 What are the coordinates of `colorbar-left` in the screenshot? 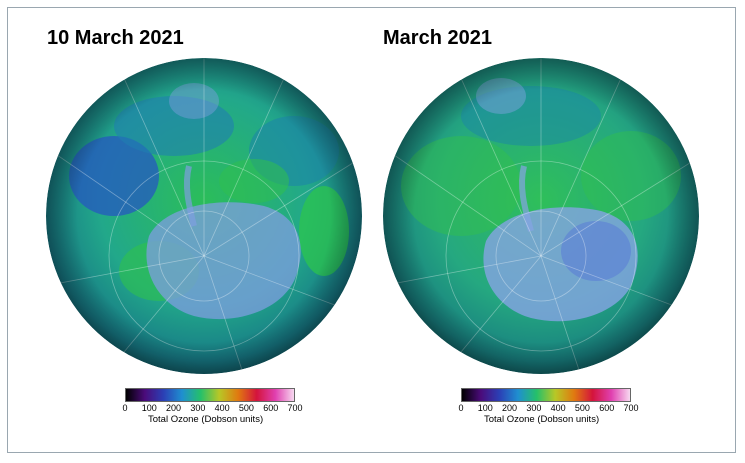 It's located at (210, 395).